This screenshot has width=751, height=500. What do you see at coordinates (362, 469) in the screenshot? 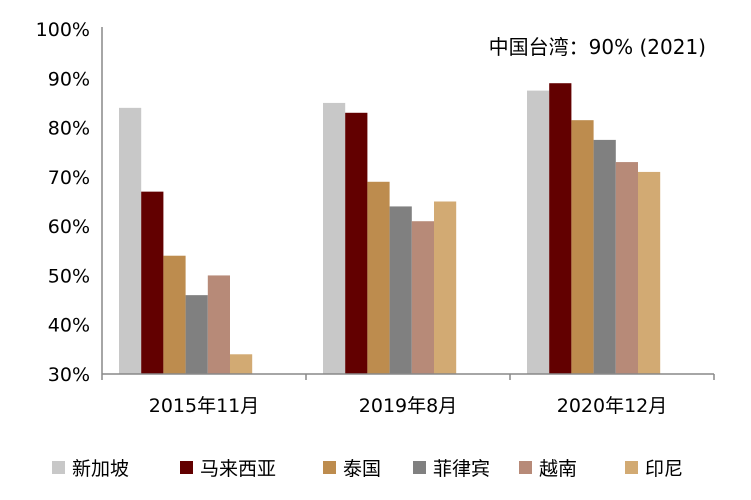
I see `legend-label: 泰国` at bounding box center [362, 469].